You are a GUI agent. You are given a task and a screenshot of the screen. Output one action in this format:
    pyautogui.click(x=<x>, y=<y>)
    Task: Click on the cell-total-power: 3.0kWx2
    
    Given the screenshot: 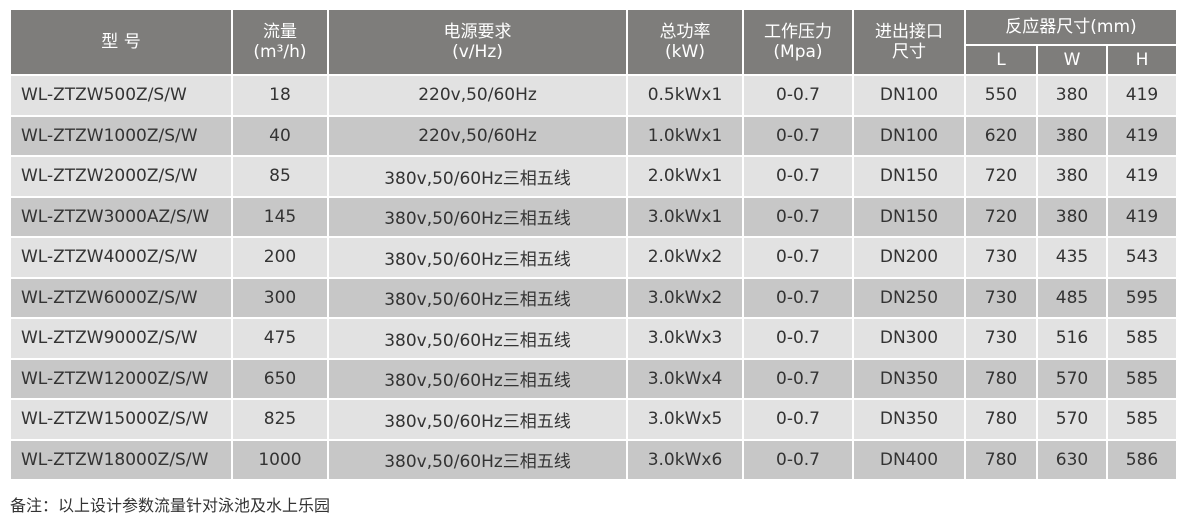 What is the action you would take?
    pyautogui.click(x=685, y=297)
    